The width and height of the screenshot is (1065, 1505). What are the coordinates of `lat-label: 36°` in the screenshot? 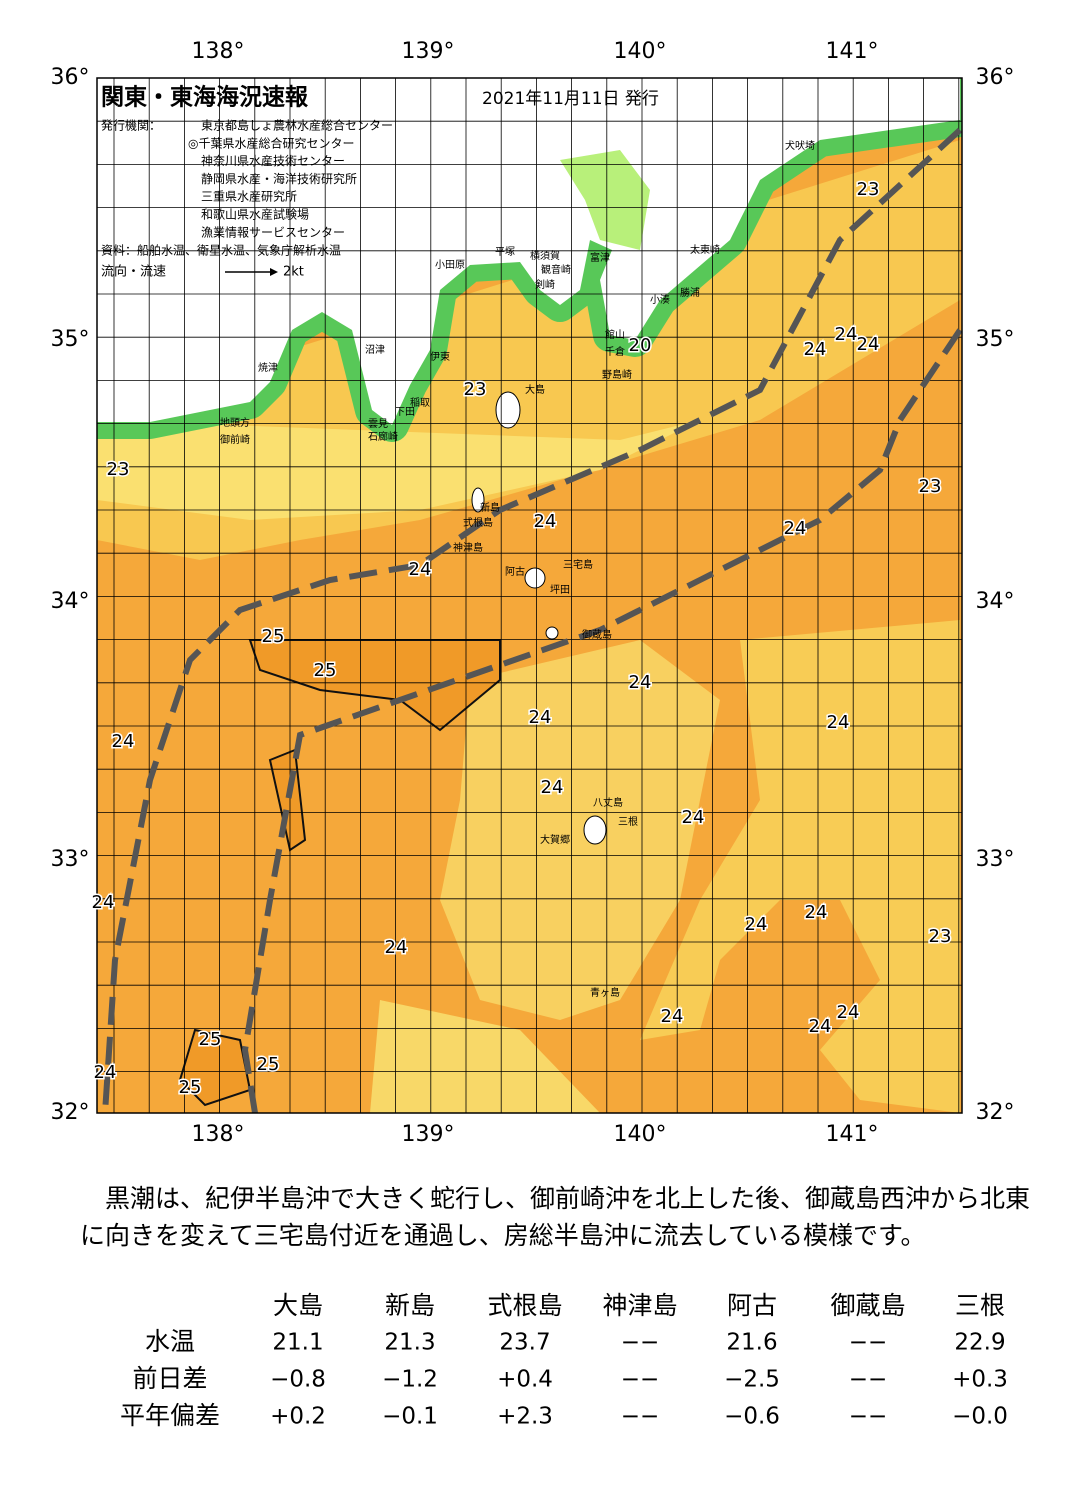 It's located at (70, 77).